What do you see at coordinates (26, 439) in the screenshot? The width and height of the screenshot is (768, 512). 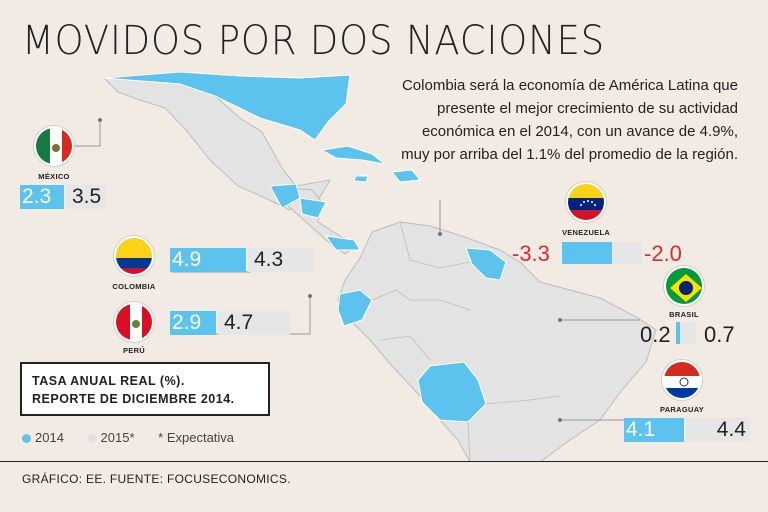 I see `legend-dot-2014-icon` at bounding box center [26, 439].